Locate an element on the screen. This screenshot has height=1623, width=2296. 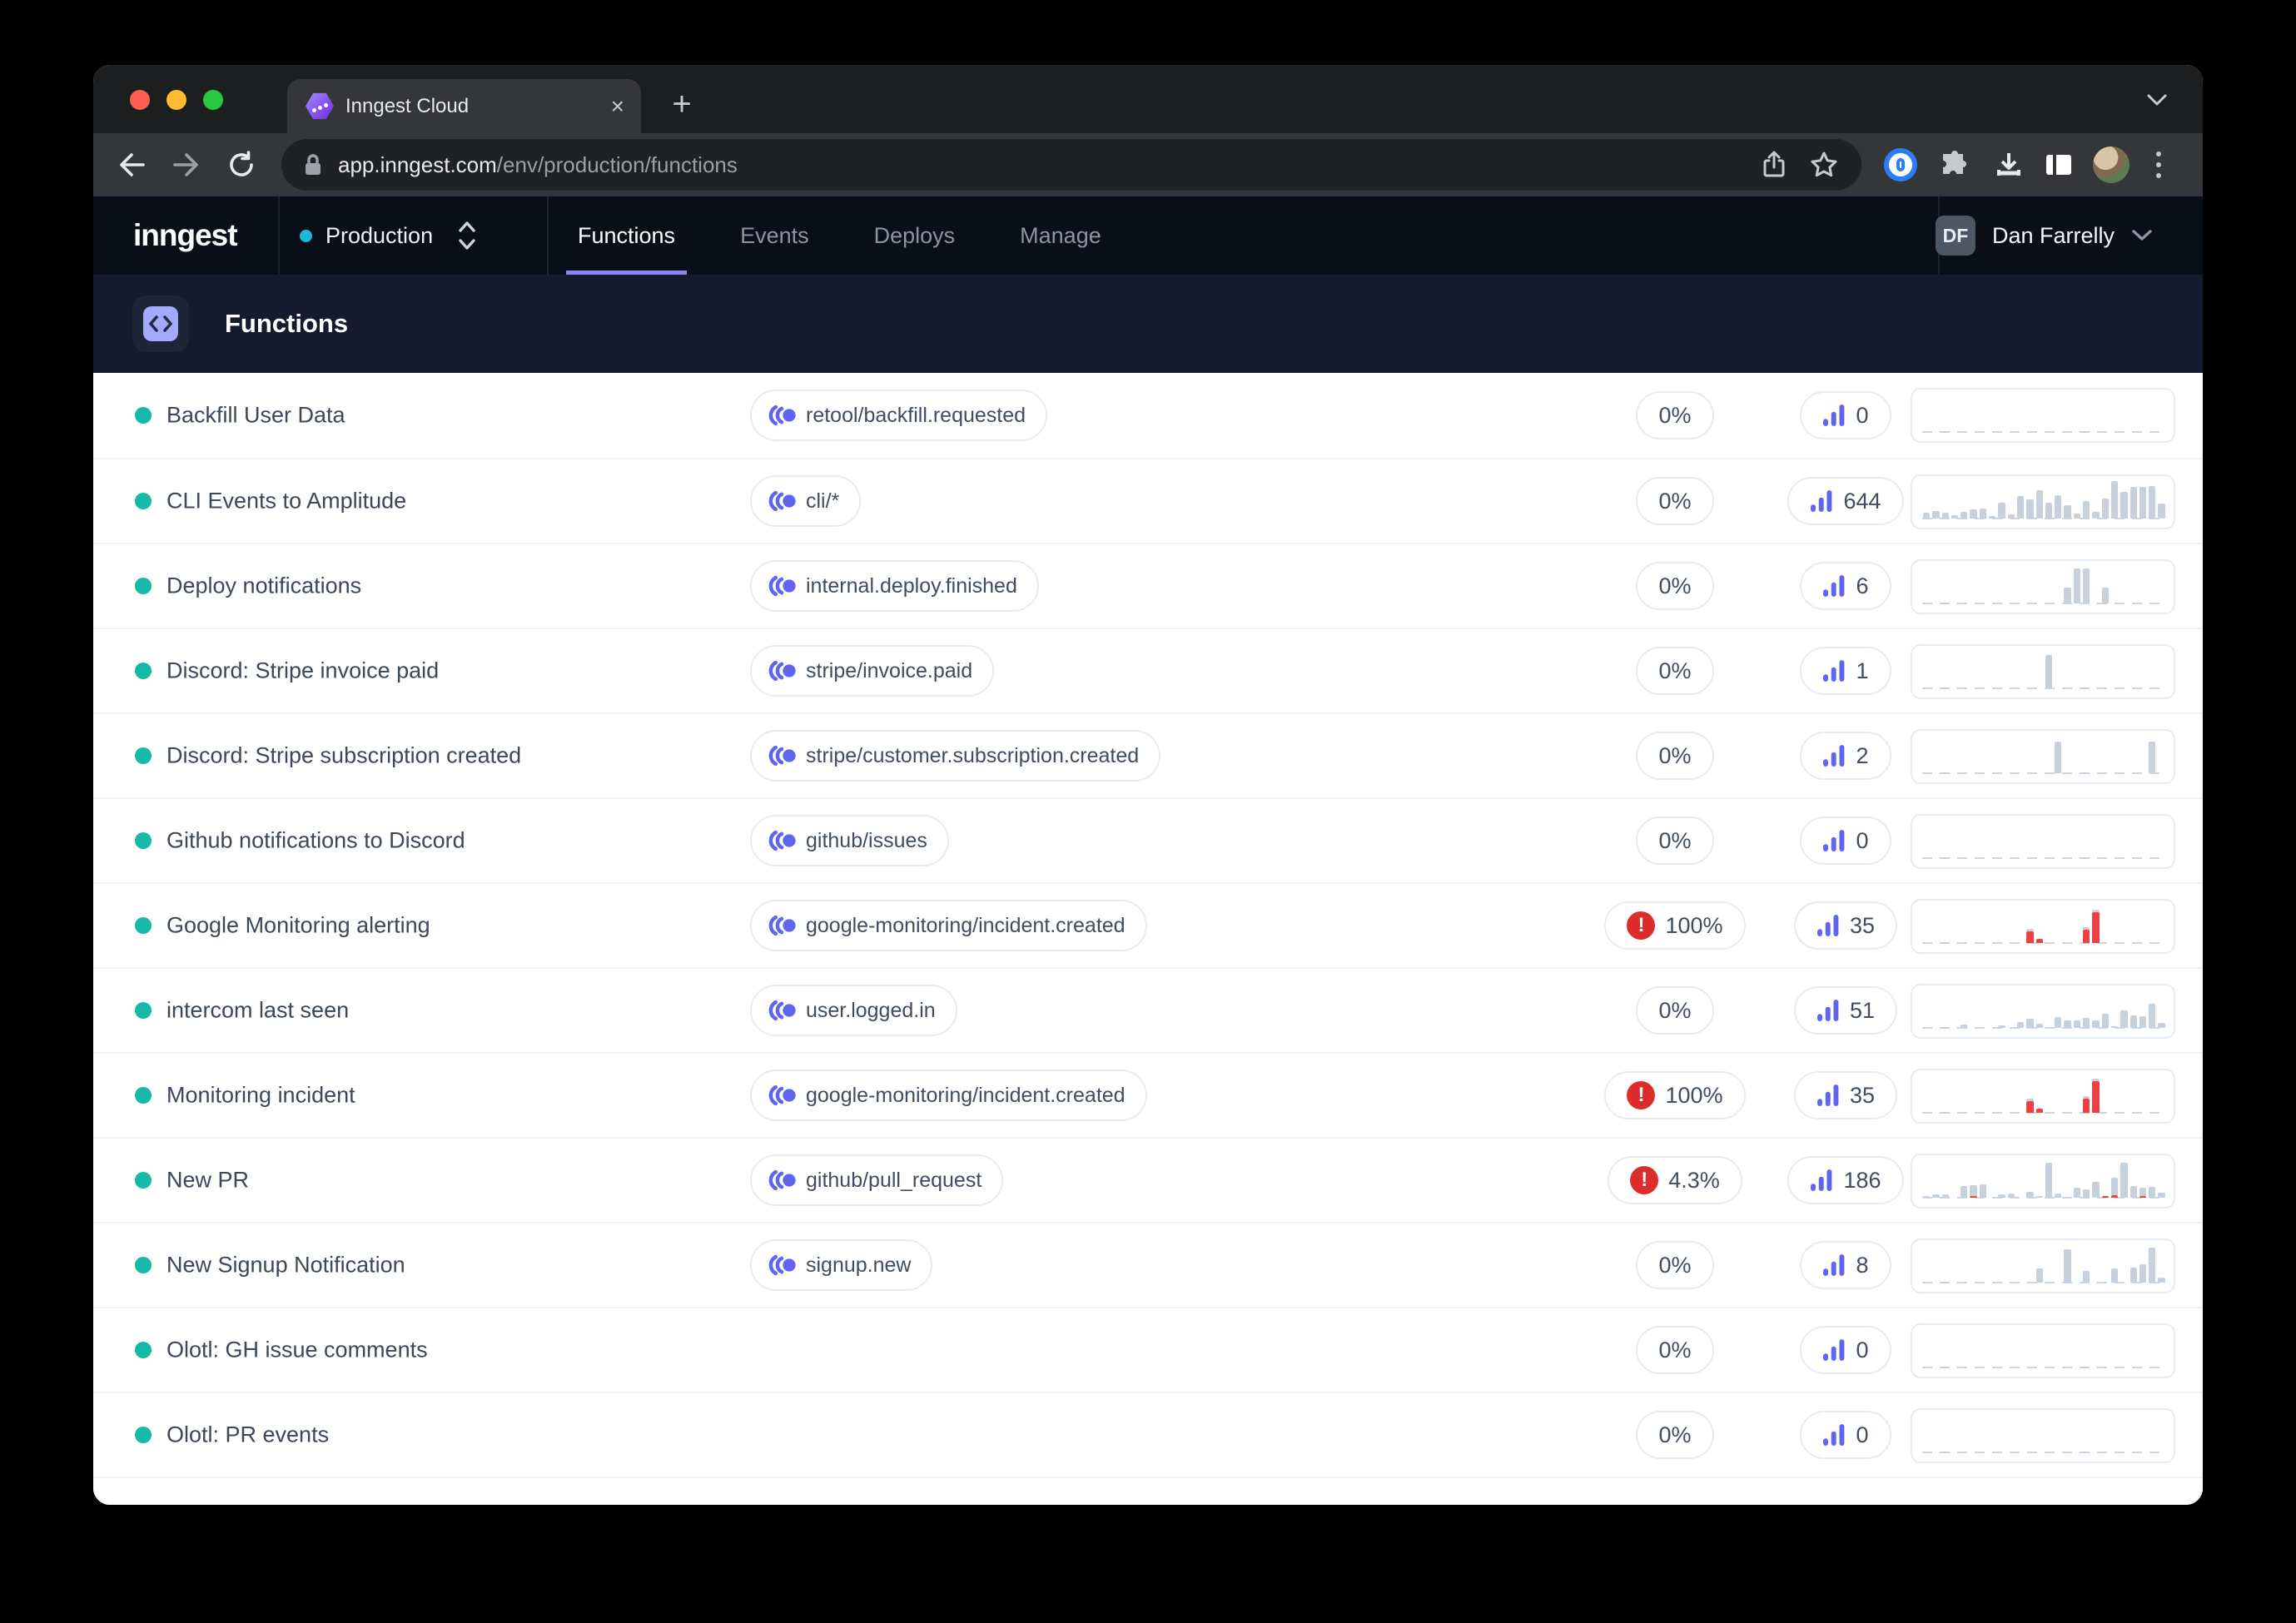
function-row: intercom last seen user.logged.in 0% 51 is located at coordinates (1148, 1009).